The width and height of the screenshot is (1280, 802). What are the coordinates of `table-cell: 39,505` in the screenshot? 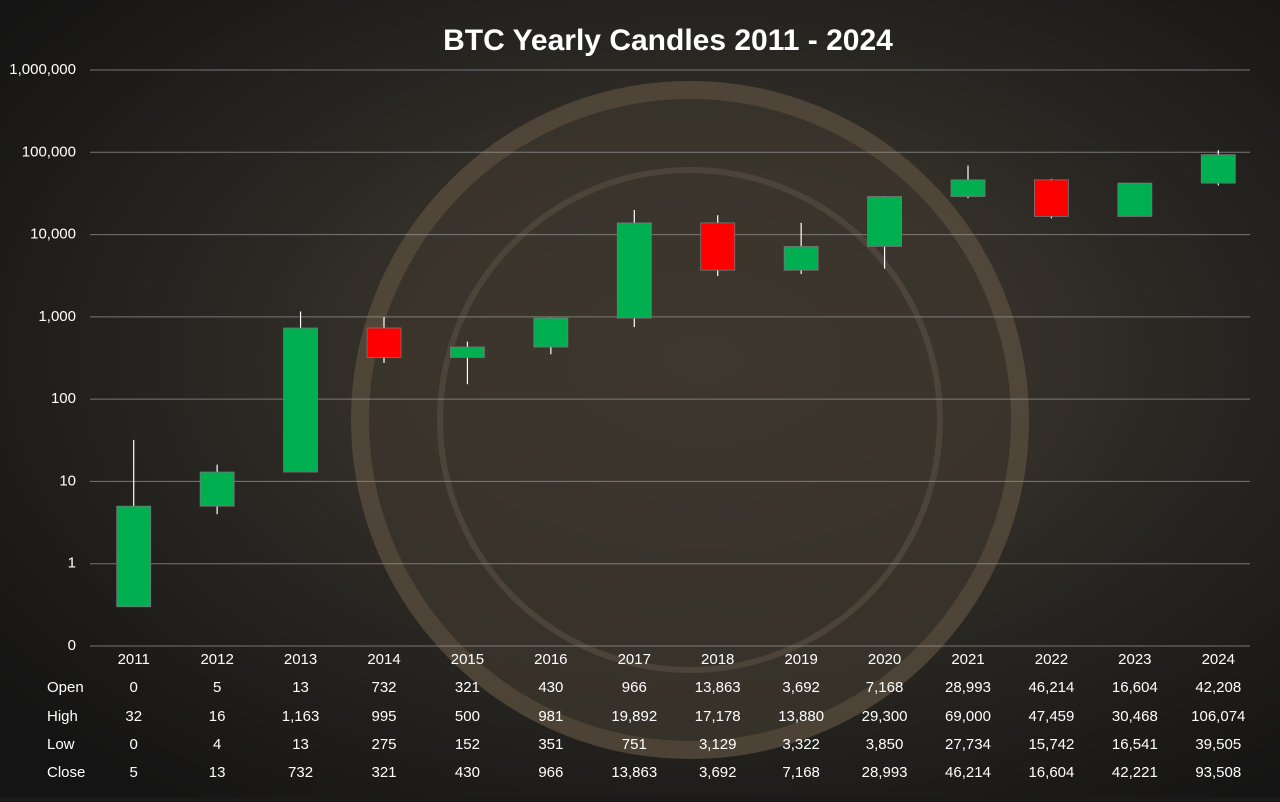 It's located at (1218, 744).